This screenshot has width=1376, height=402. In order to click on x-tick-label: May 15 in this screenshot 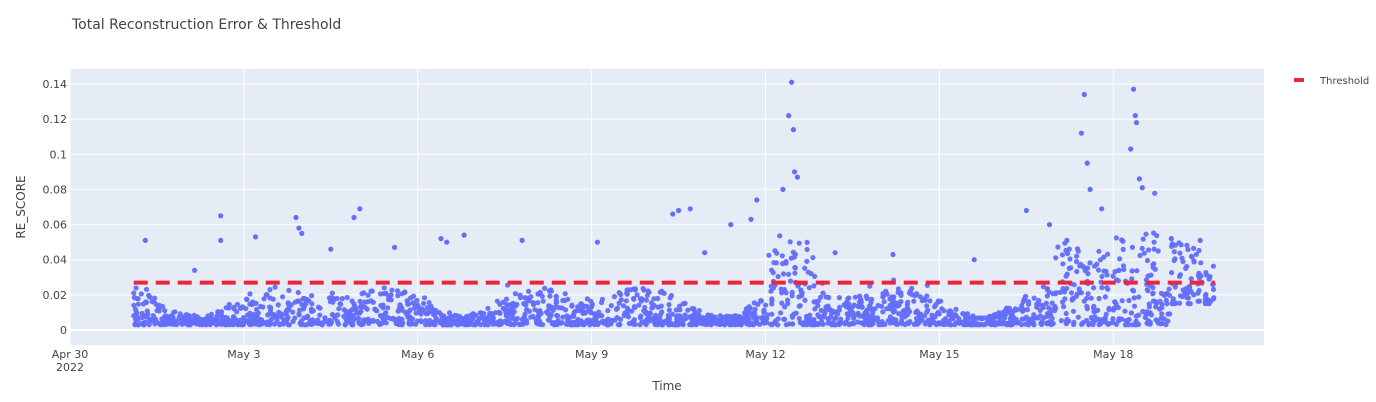, I will do `click(939, 354)`.